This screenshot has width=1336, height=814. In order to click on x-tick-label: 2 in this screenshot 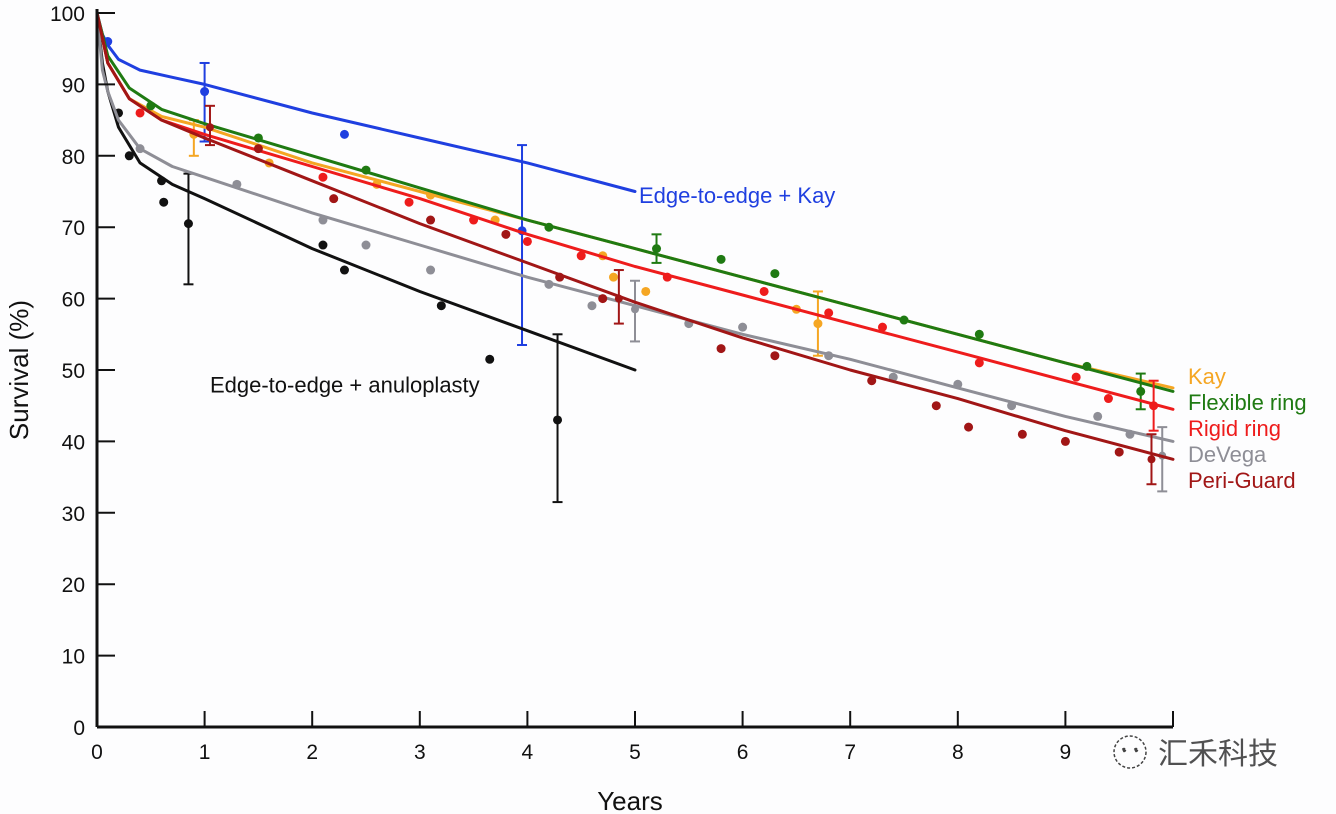, I will do `click(312, 752)`.